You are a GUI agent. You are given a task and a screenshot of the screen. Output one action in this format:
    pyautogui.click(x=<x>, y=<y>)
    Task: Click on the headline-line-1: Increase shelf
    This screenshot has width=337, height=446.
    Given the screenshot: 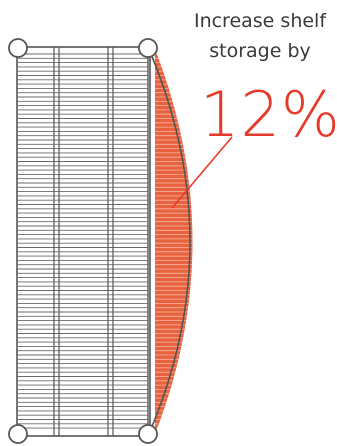 What is the action you would take?
    pyautogui.click(x=260, y=21)
    